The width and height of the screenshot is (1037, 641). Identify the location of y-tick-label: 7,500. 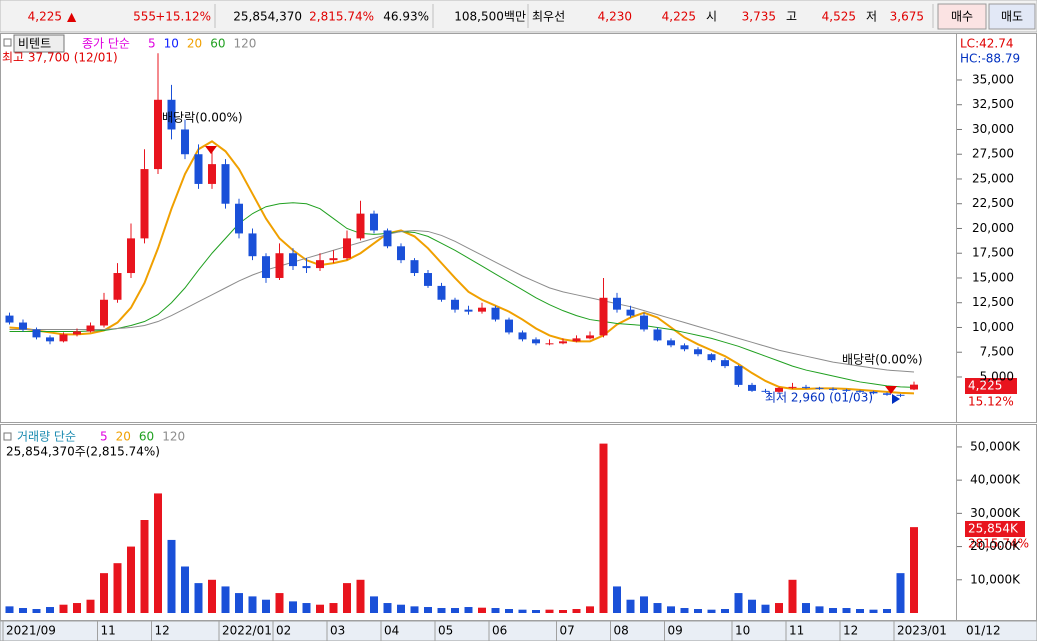
(997, 352).